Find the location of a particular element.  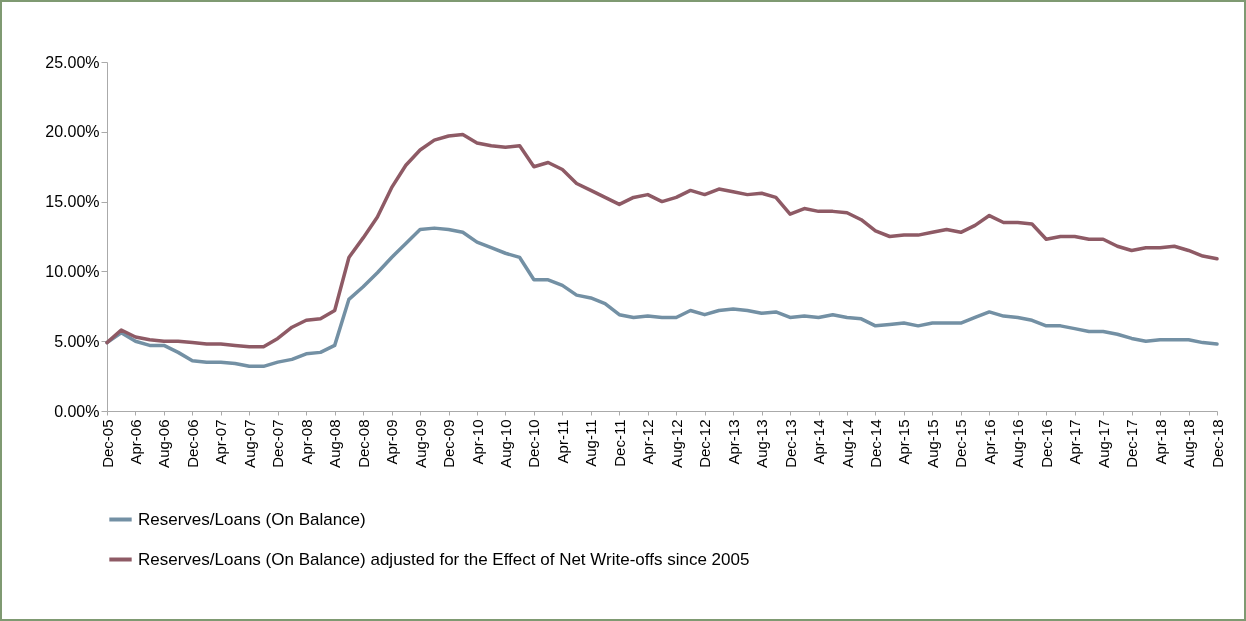

x-tick-label: Dec-11 is located at coordinates (619, 443).